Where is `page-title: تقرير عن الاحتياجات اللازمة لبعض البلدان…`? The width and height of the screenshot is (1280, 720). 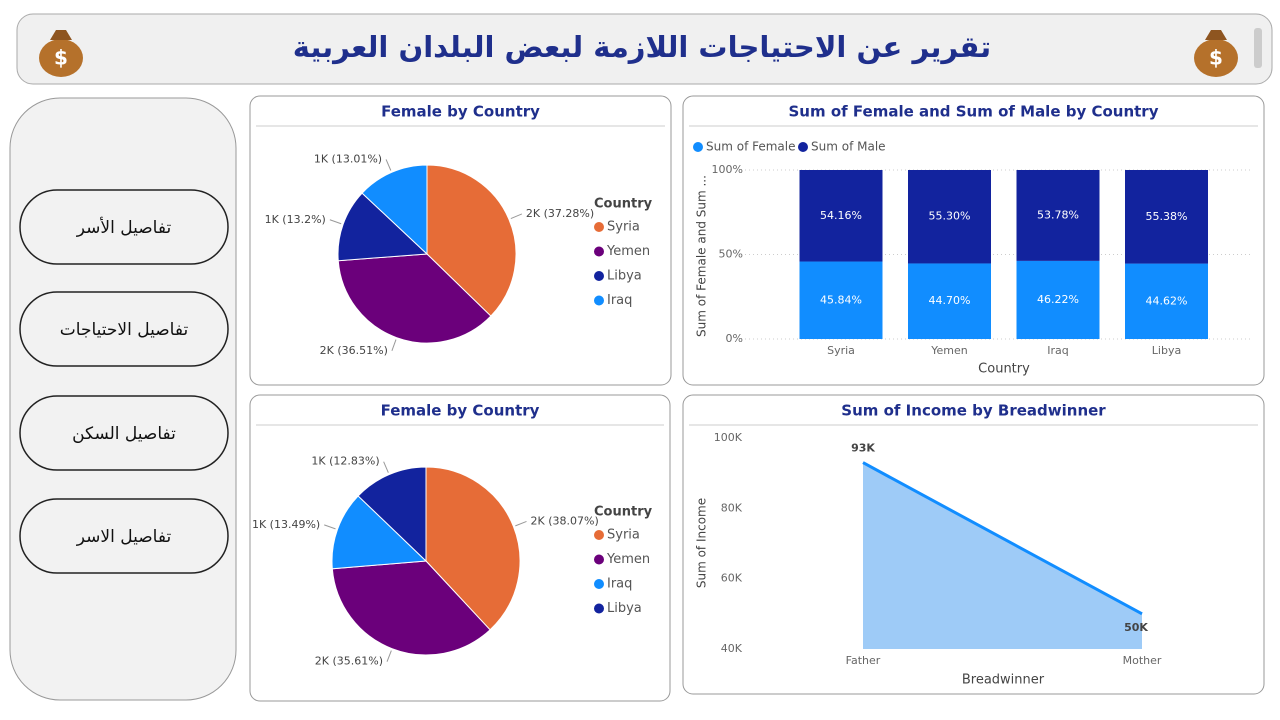
page-title: تقرير عن الاحتياجات اللازمة لبعض البلدان… is located at coordinates (642, 47).